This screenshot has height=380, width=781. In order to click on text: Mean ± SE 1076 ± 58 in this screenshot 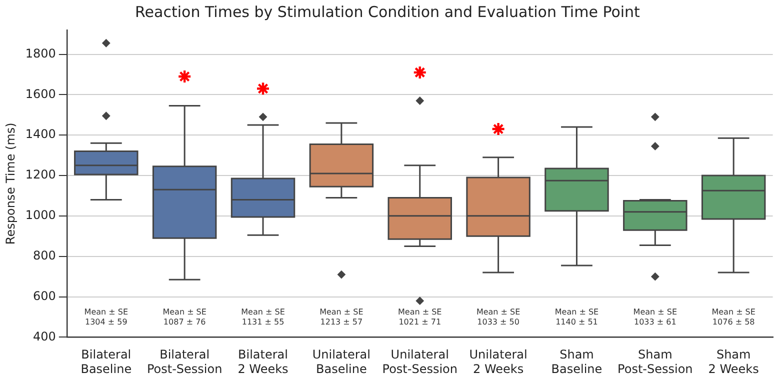, I will do `click(734, 316)`.